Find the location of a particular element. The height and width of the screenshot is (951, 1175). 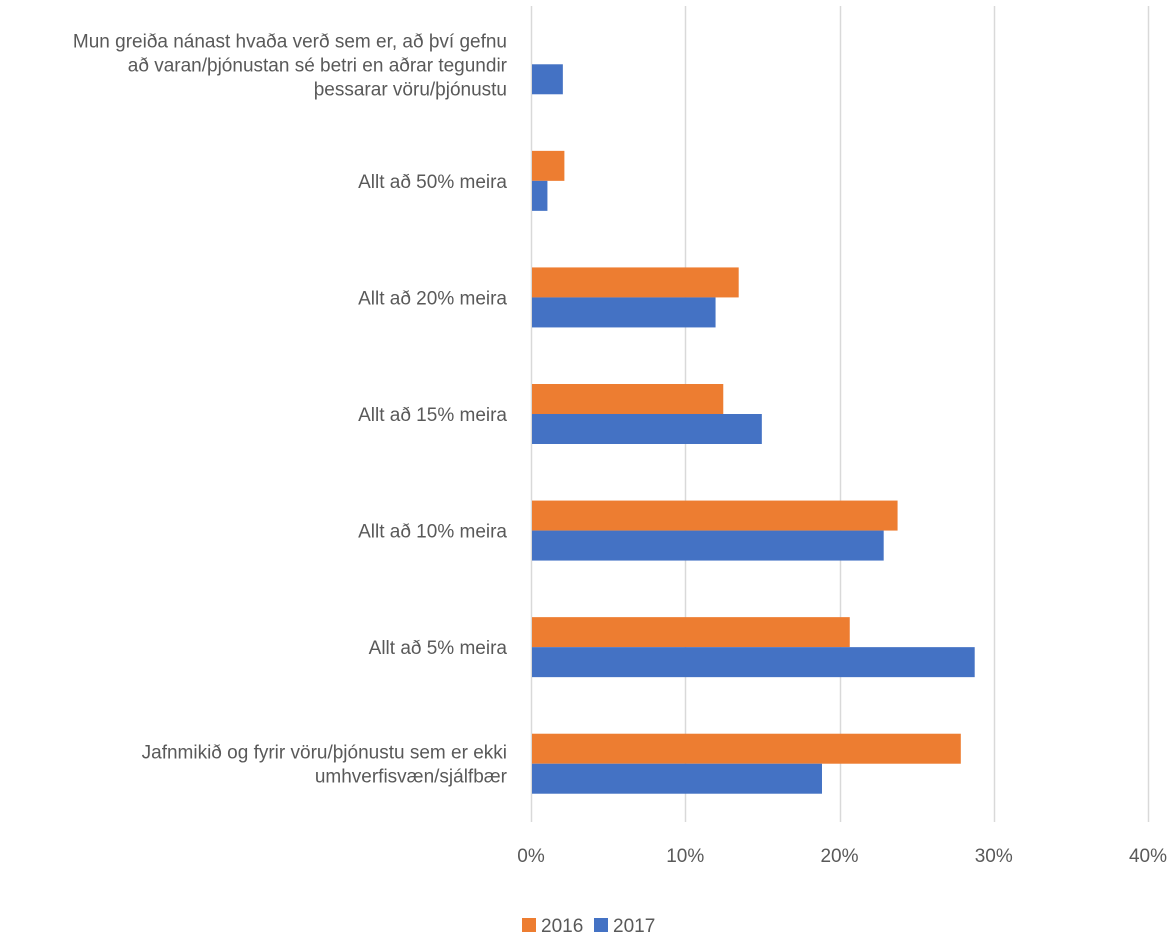

category-label-5-line-0: Allt að 5% meira is located at coordinates (438, 648).